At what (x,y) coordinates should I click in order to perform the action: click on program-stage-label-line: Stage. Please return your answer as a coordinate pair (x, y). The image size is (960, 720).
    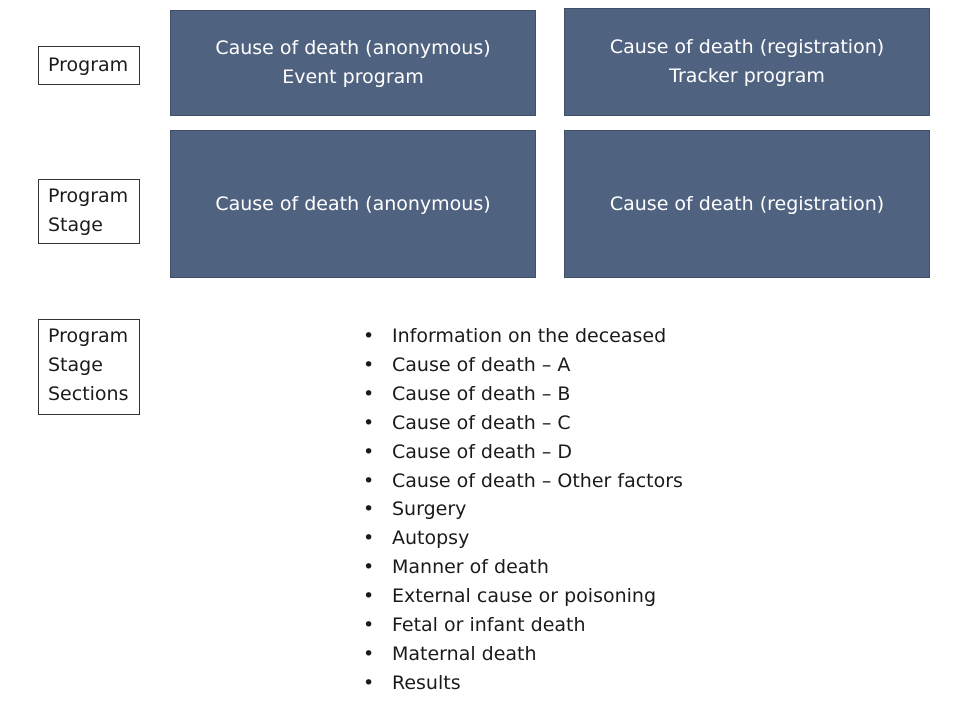
    Looking at the image, I should click on (75, 225).